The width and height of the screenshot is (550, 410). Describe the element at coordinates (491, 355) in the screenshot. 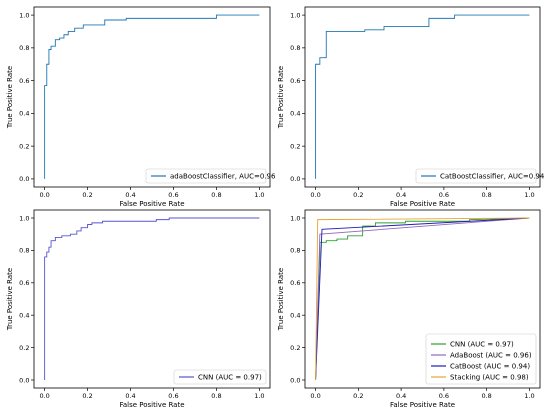

I see `legend-entry: AdaBoost (AUC = 0.96)` at that location.